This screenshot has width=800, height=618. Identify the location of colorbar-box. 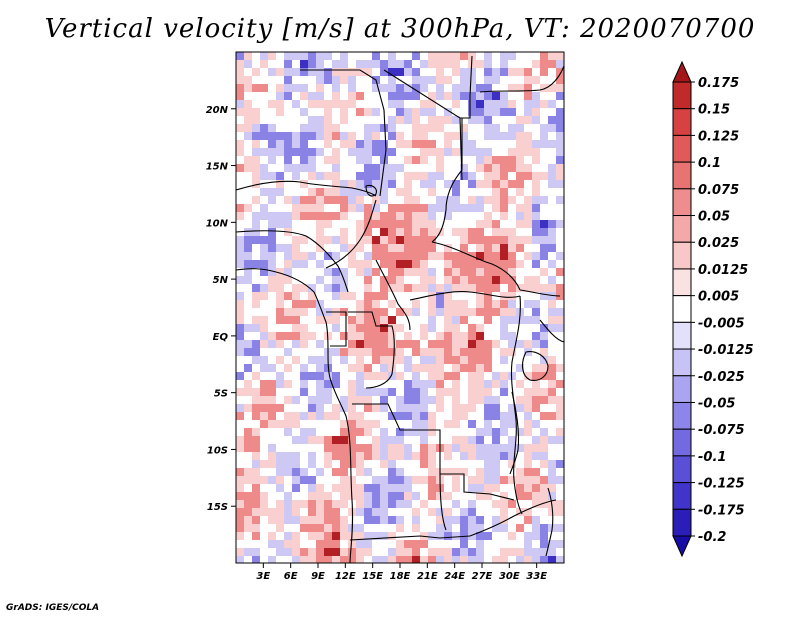
(682, 175).